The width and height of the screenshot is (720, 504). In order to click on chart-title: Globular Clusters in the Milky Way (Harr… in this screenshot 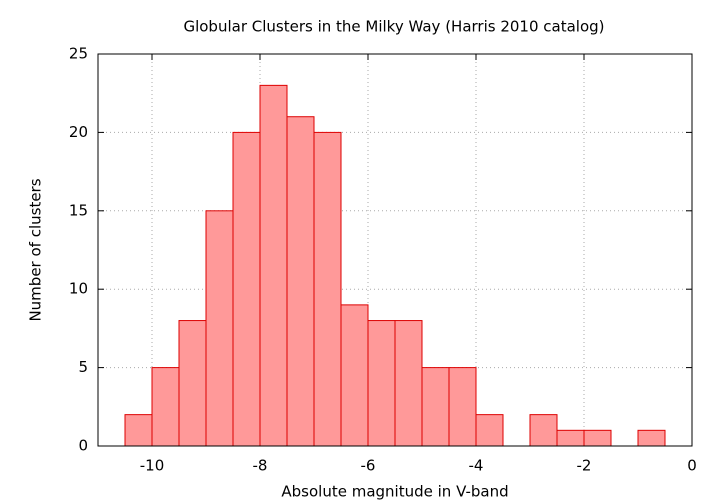, I will do `click(393, 27)`.